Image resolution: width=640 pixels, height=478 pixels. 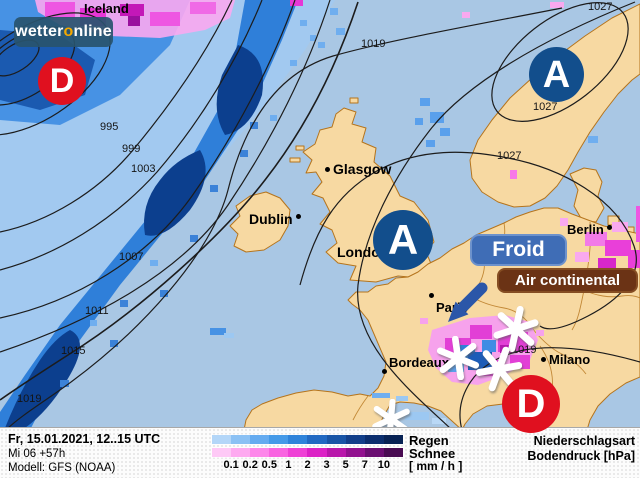 I want to click on city-label-milano: Milano, so click(x=564, y=359).